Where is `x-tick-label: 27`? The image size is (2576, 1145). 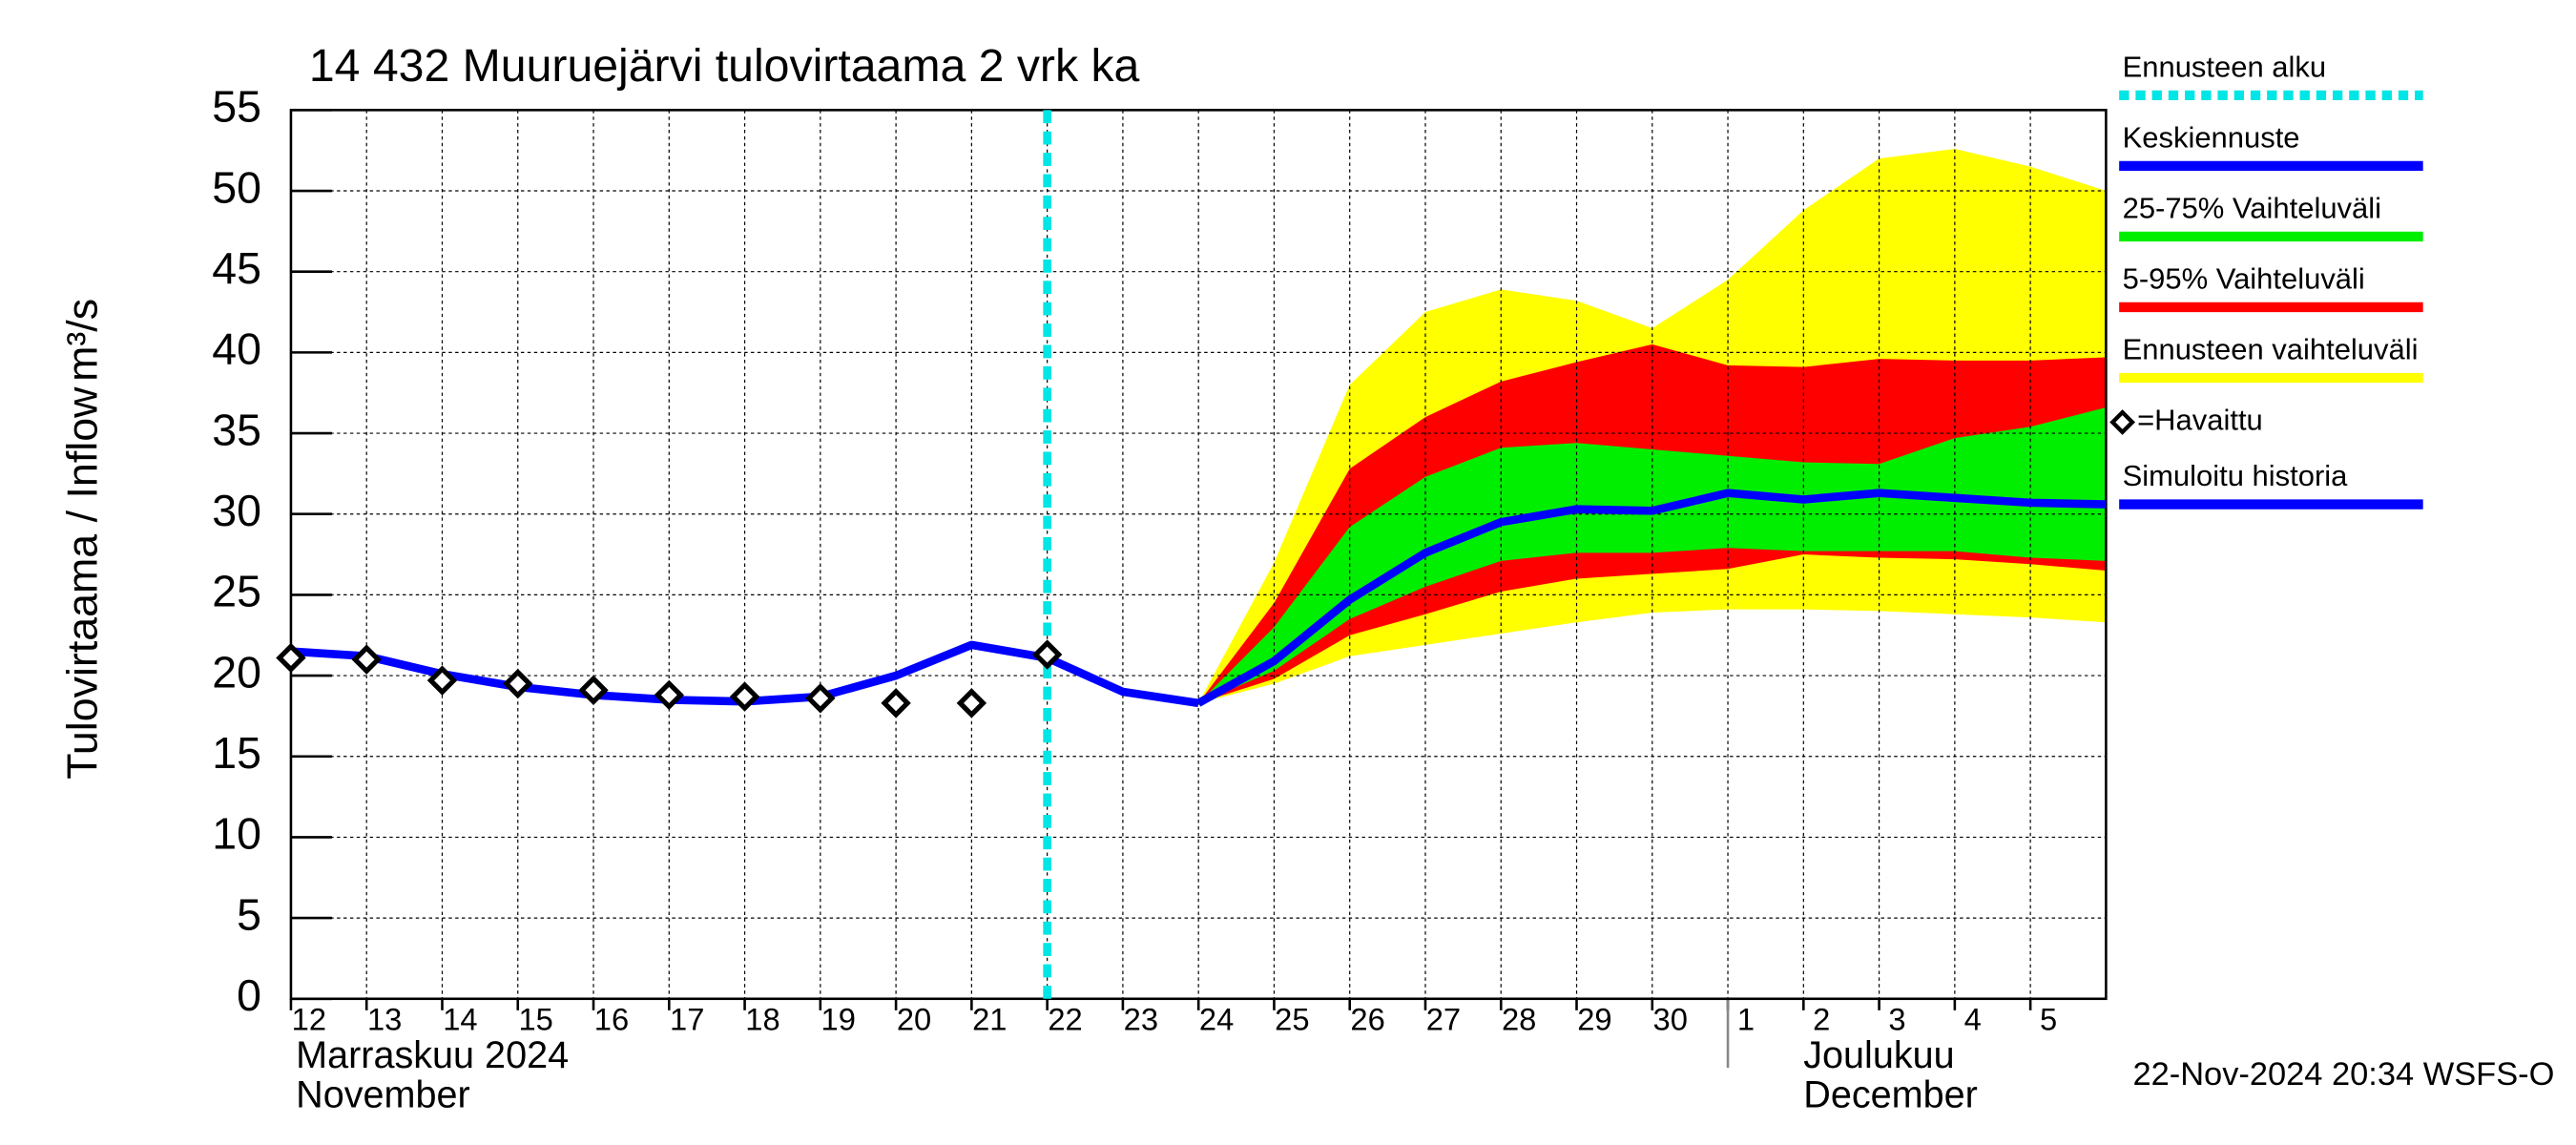 x-tick-label: 27 is located at coordinates (1443, 1019).